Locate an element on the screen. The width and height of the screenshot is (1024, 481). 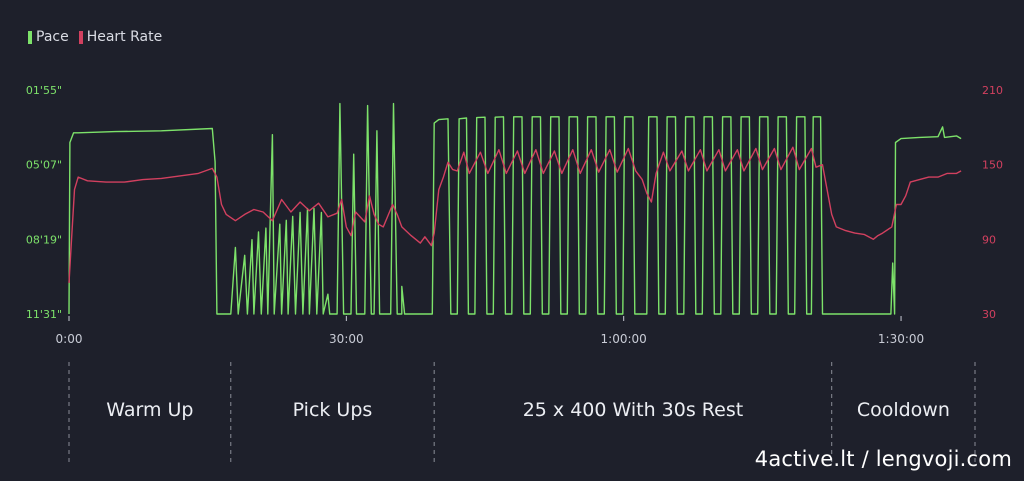
legend-item-heart-rate: Heart Rate is located at coordinates (120, 37).